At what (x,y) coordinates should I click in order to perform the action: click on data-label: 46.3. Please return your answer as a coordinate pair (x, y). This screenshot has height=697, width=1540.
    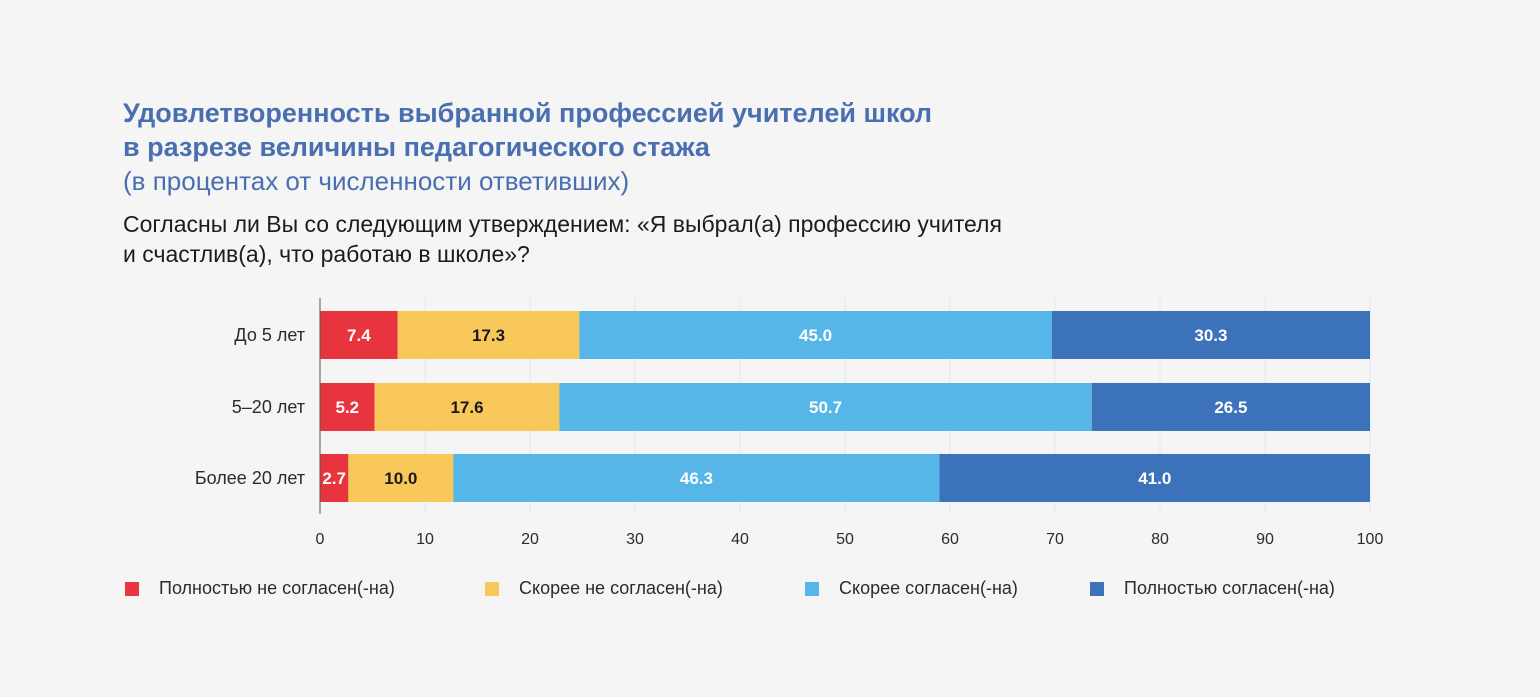
    Looking at the image, I should click on (696, 478).